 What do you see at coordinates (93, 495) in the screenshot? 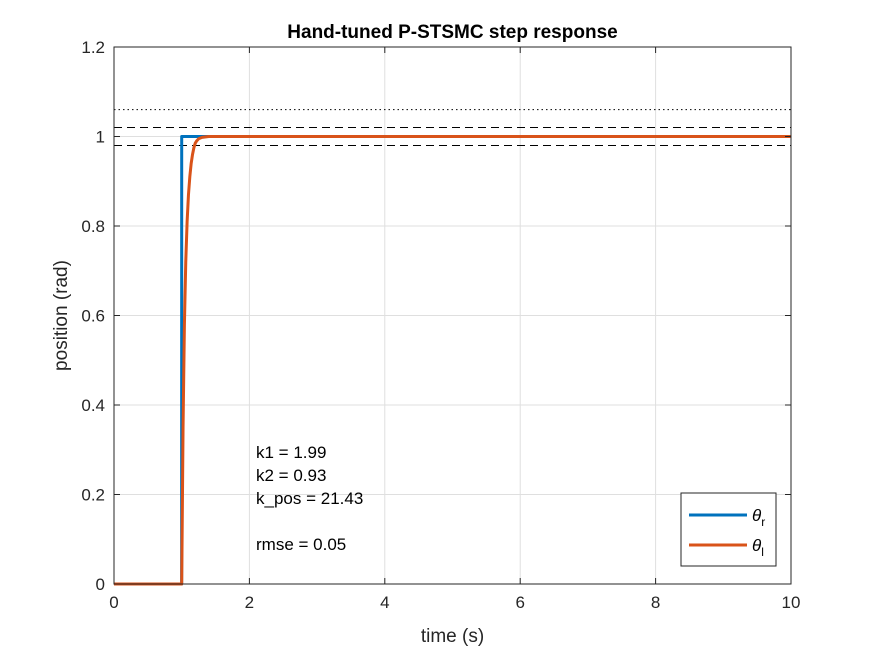
I see `y-tick-label: 0.2` at bounding box center [93, 495].